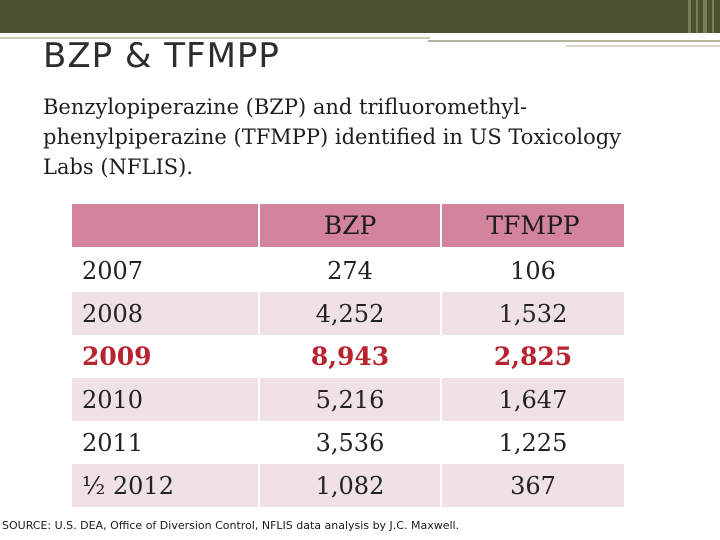 Image resolution: width=720 pixels, height=540 pixels. I want to click on table-row: 2011 3,536 1,225, so click(348, 442).